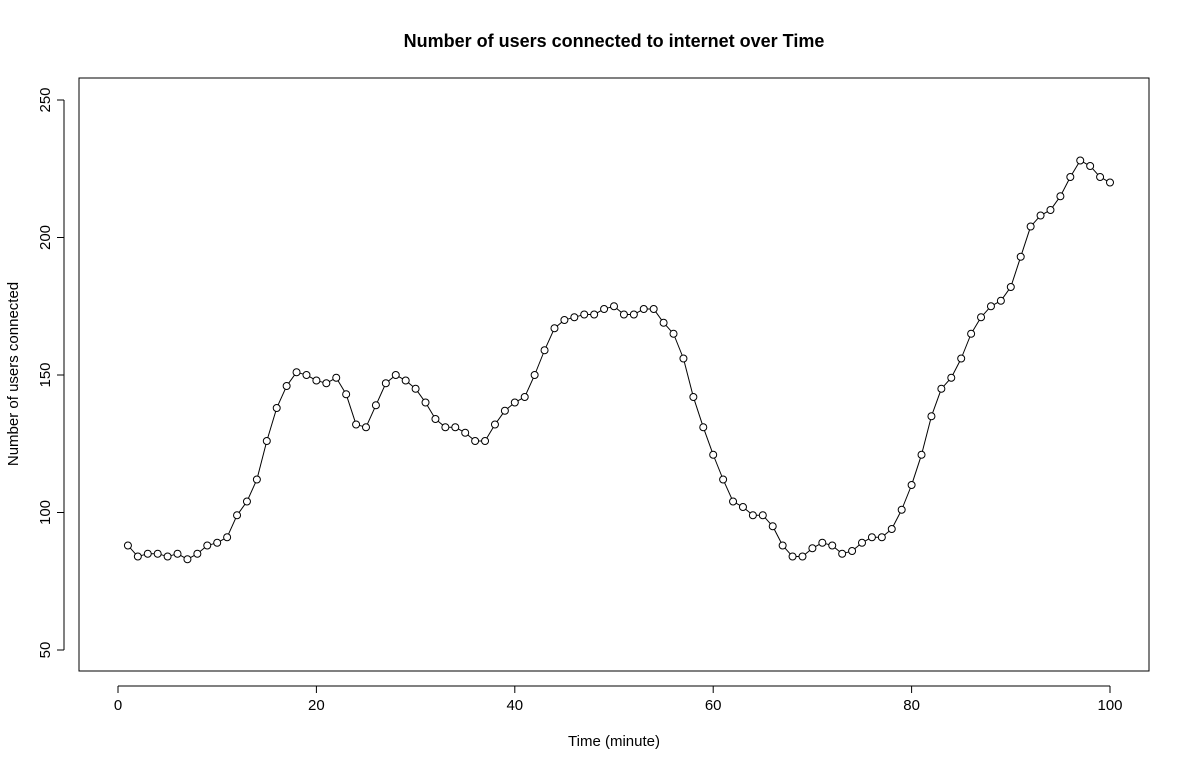  I want to click on y-axis: 50 100 150 200 250, so click(51, 373).